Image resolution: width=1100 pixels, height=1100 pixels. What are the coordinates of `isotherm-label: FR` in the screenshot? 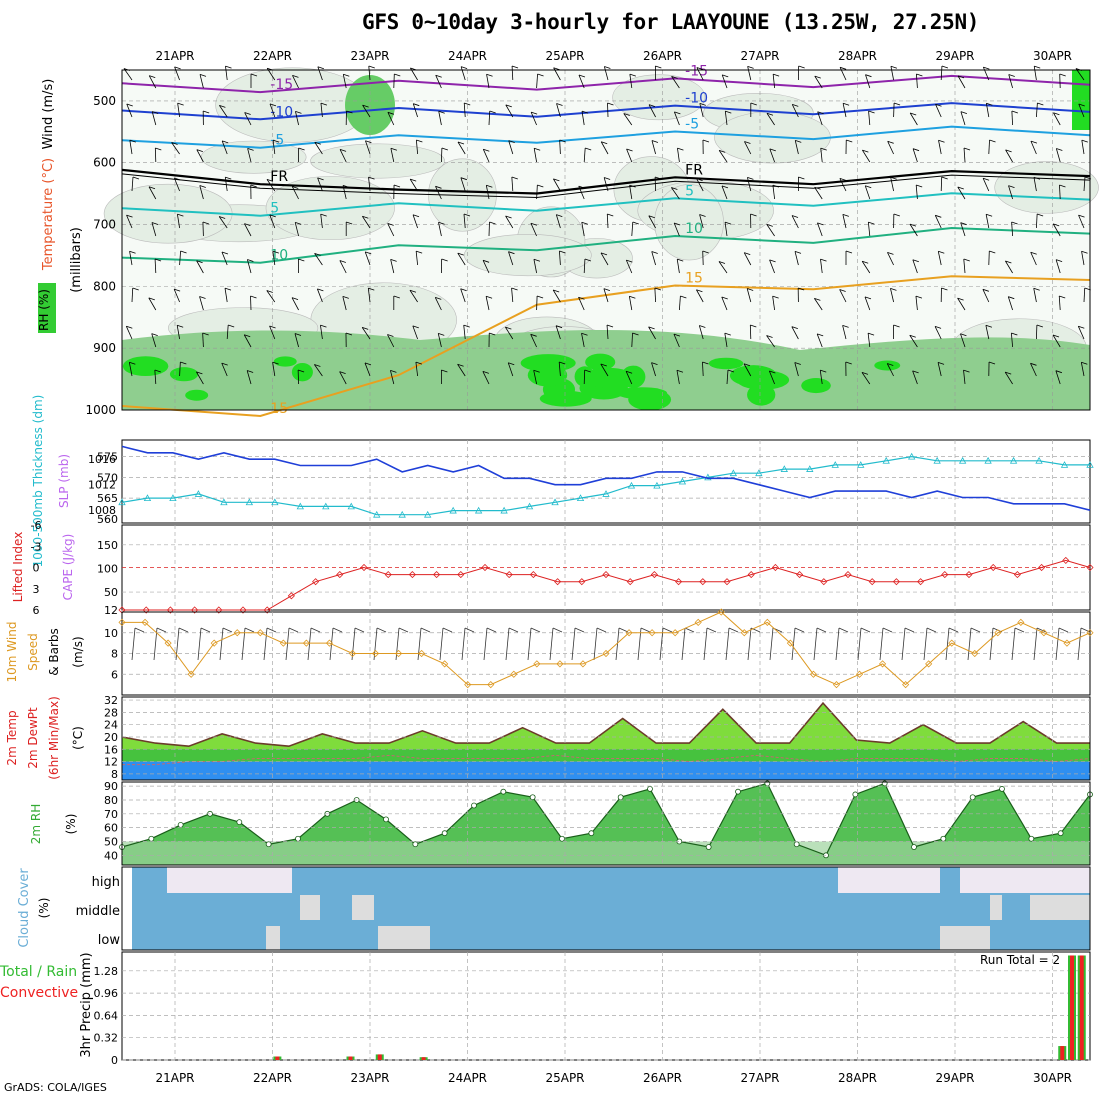 It's located at (694, 170).